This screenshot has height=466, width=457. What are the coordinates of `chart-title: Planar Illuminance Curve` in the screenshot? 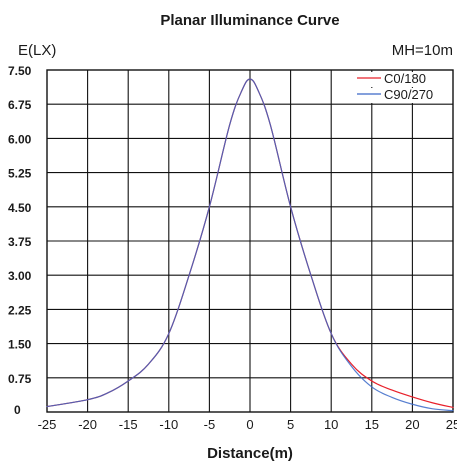 It's located at (249, 20).